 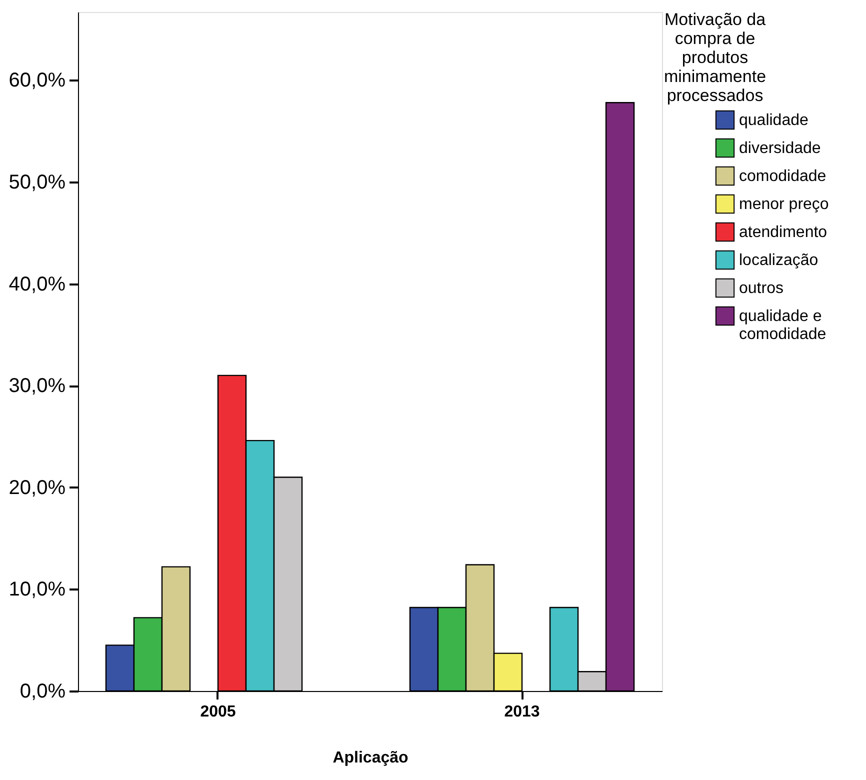 I want to click on legend-label: atendimento, so click(x=783, y=232).